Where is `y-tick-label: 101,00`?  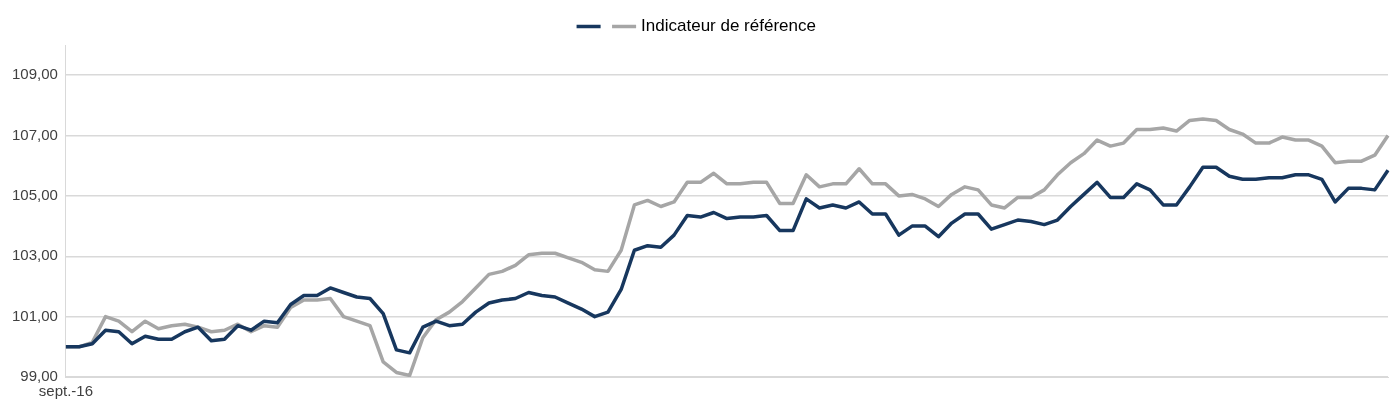
y-tick-label: 101,00 is located at coordinates (34, 315).